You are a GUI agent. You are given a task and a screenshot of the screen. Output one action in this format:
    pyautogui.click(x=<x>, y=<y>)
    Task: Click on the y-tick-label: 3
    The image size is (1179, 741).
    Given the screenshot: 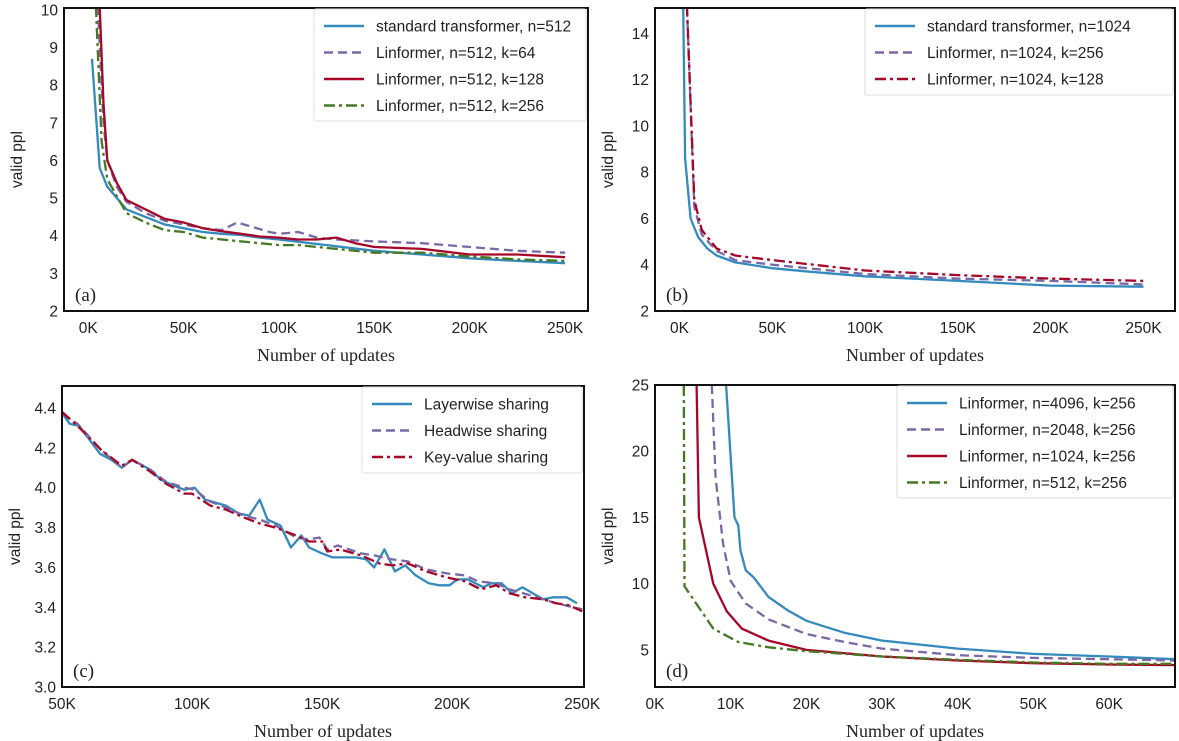 What is the action you would take?
    pyautogui.click(x=53, y=274)
    